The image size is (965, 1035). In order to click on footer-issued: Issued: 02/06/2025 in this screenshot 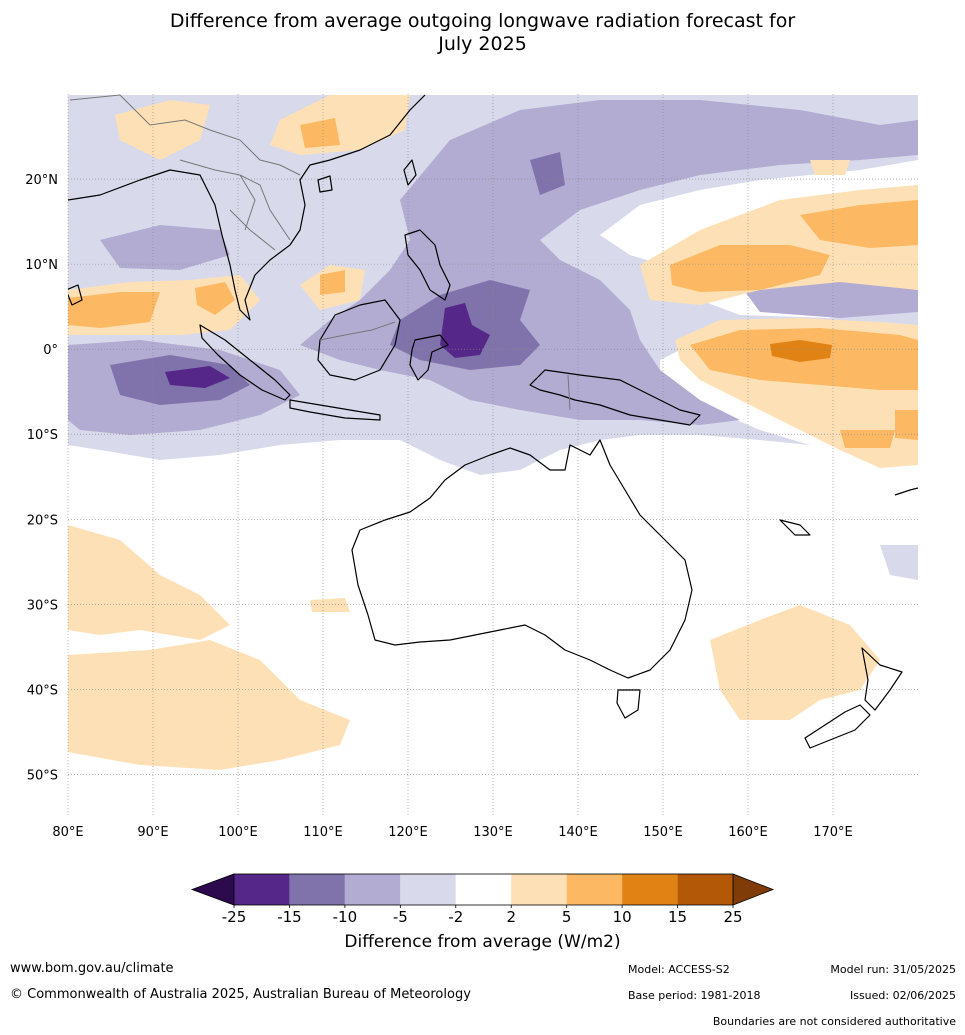, I will do `click(902, 995)`.